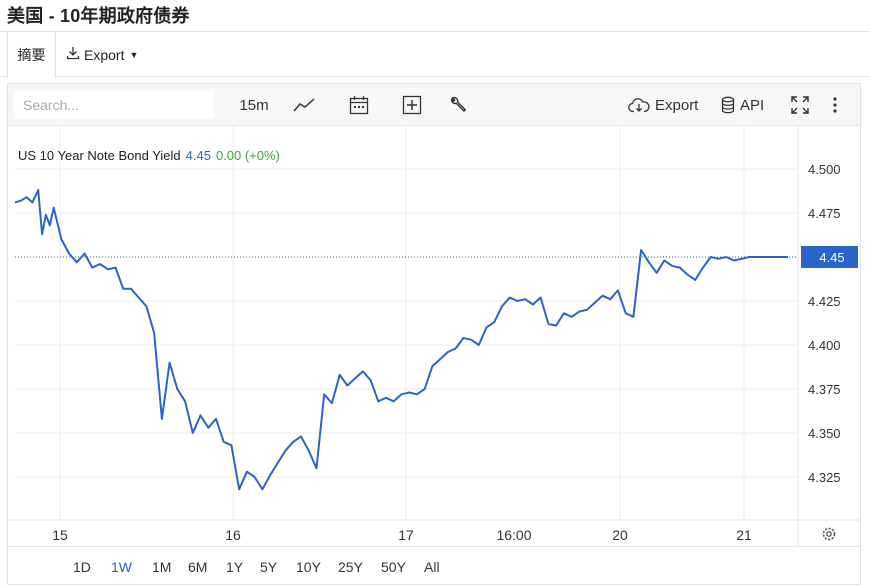 The height and width of the screenshot is (587, 869). Describe the element at coordinates (434, 31) in the screenshot. I see `title-divider` at that location.